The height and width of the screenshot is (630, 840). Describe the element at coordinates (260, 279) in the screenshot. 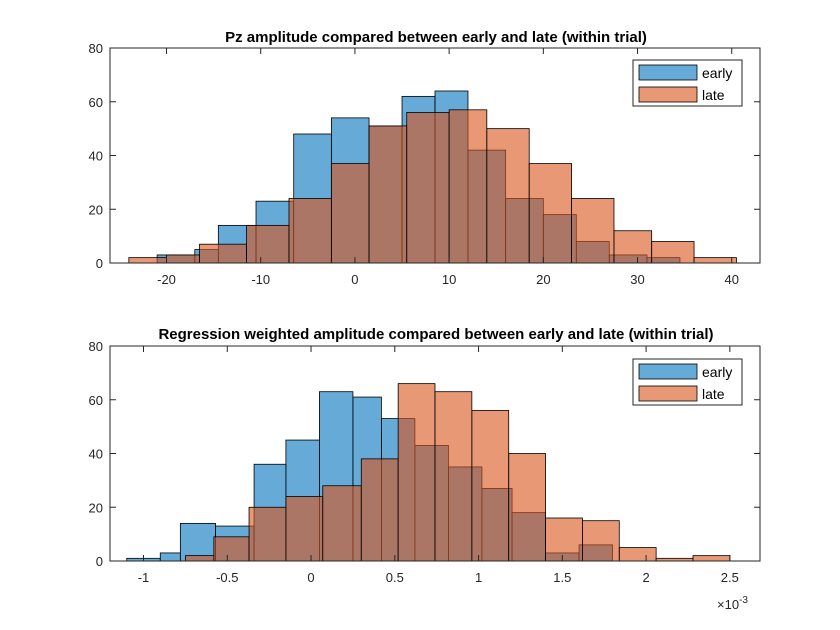

I see `top-x-tick-label: -10` at that location.